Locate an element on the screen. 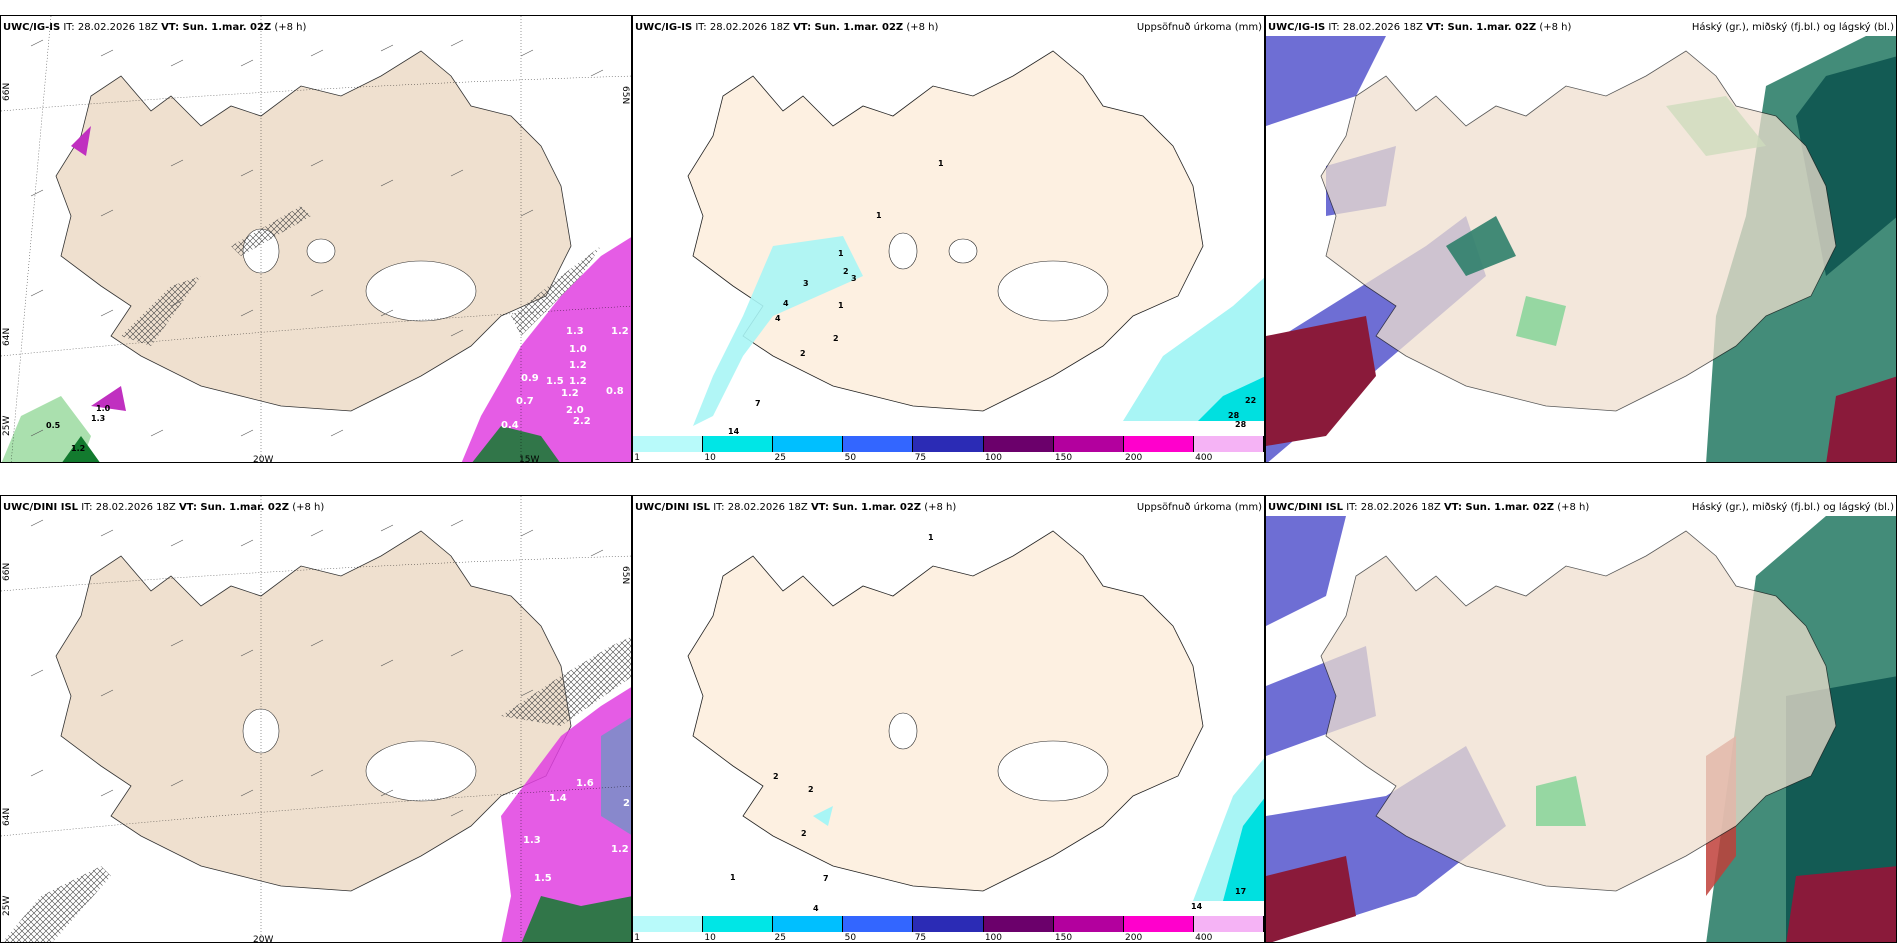 This screenshot has width=1900, height=950. precip-map-2: 1 2 2 2 1 7 4 14 17 is located at coordinates (975, 721).